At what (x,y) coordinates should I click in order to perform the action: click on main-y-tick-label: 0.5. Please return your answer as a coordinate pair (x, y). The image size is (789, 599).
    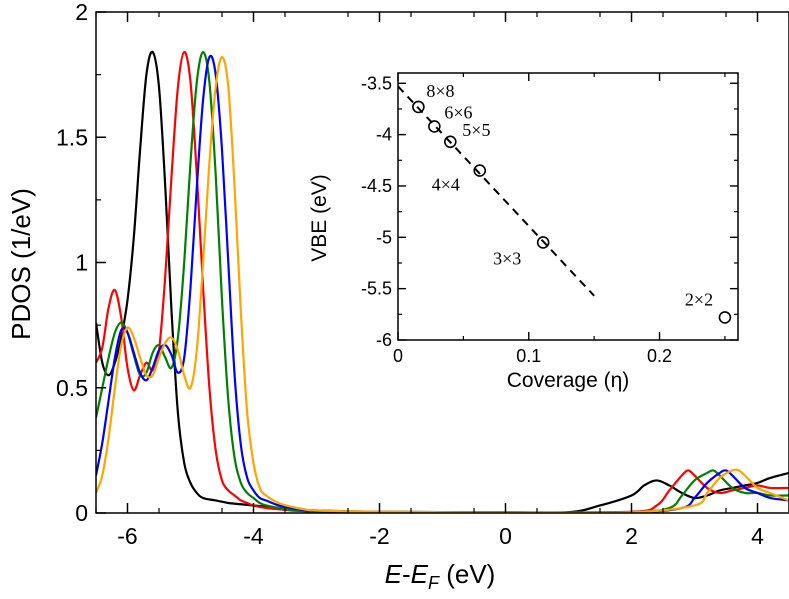
    Looking at the image, I should click on (72, 388).